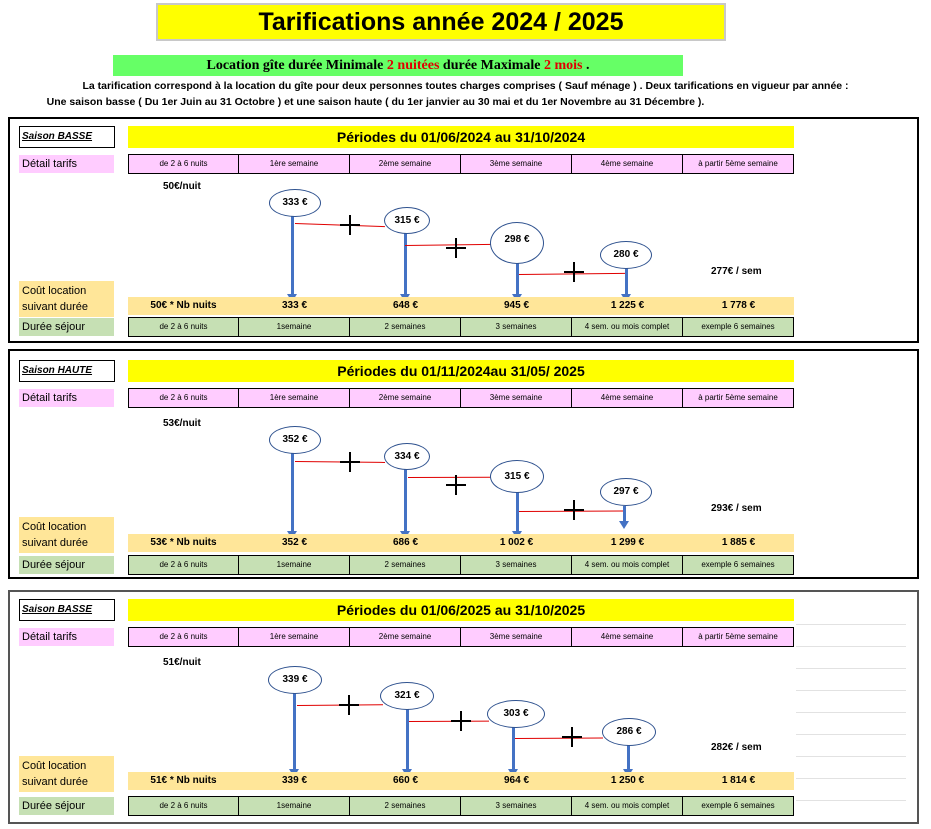  Describe the element at coordinates (516, 542) in the screenshot. I see `cost-cell: 1 002 €` at that location.